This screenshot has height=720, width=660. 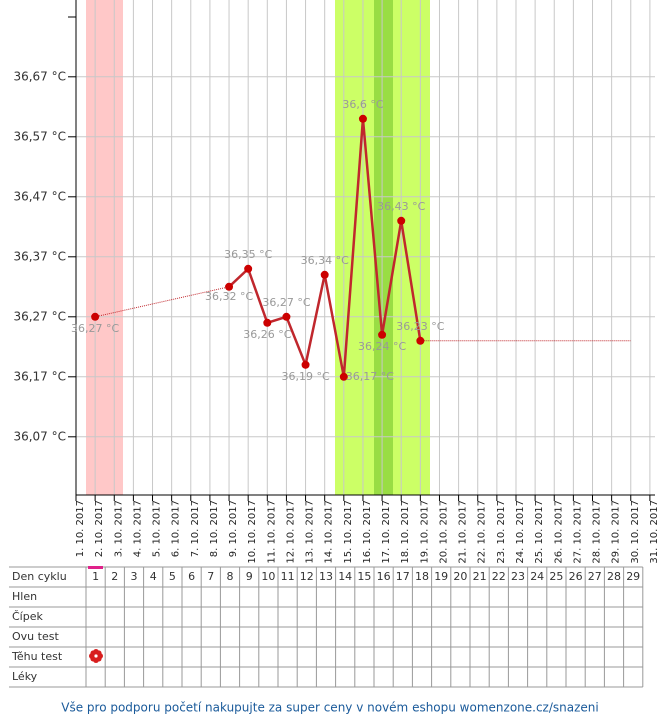 I want to click on cycle-day: 26, so click(x=576, y=576).